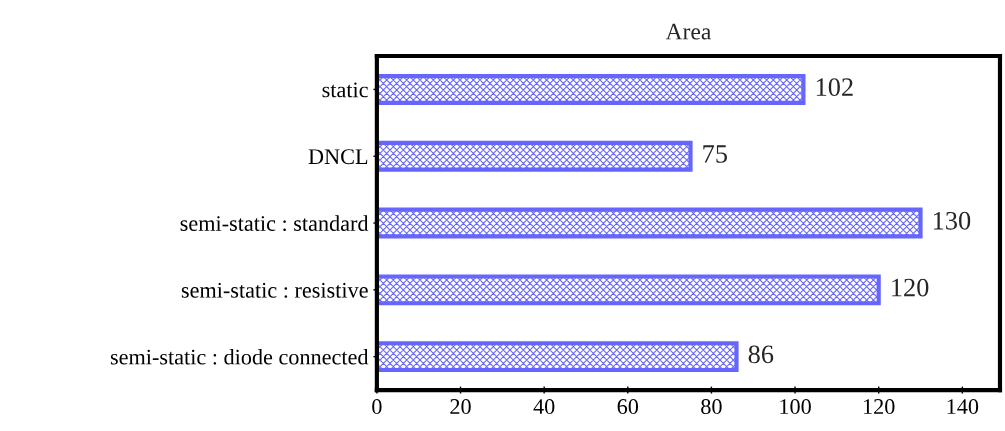  I want to click on chart-title: Area, so click(688, 31).